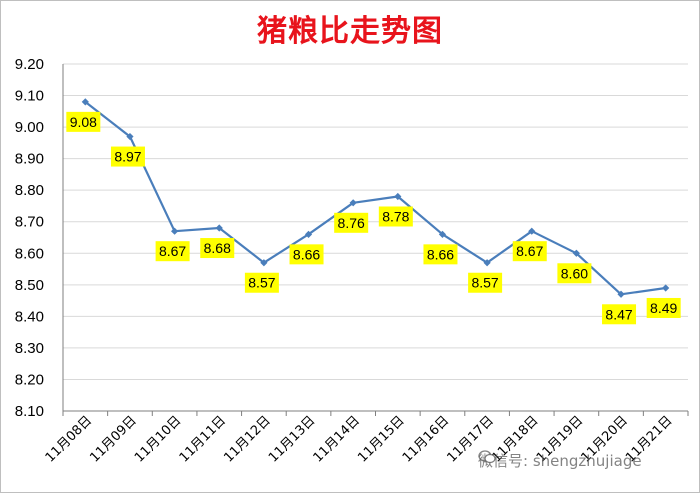 The image size is (700, 493). What do you see at coordinates (292, 439) in the screenshot?
I see `x-tick-label: 11月13日` at bounding box center [292, 439].